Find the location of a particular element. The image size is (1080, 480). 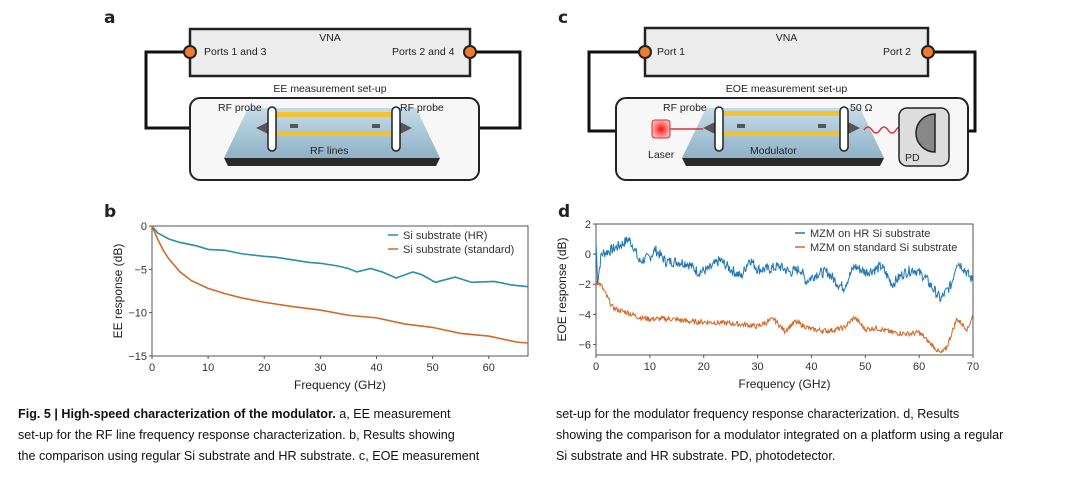

legend-label: MZM on HR Si substrate is located at coordinates (870, 234).